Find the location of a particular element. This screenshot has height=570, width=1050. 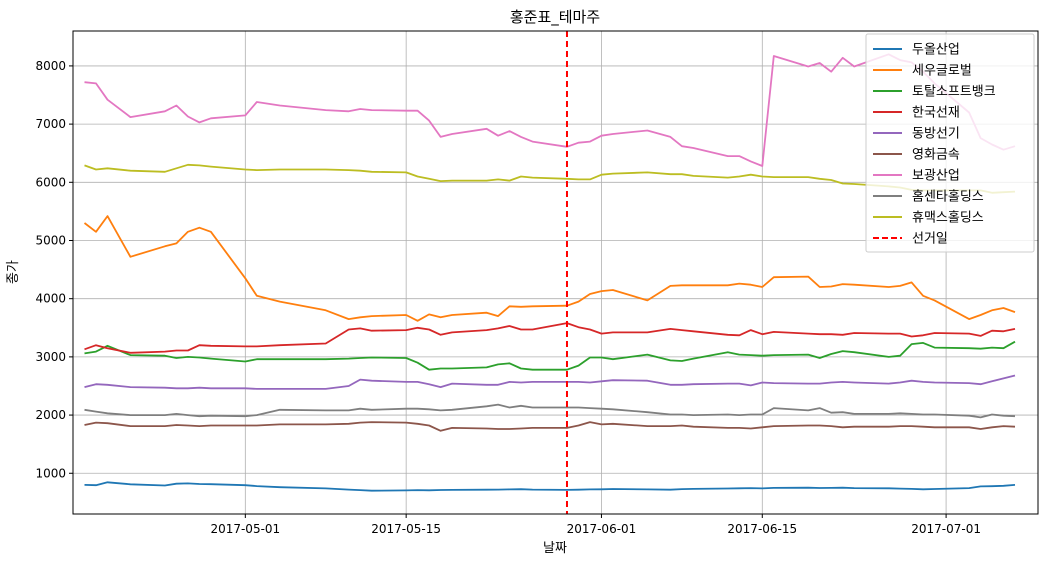

legend-label-5: 영화금속 is located at coordinates (936, 155).